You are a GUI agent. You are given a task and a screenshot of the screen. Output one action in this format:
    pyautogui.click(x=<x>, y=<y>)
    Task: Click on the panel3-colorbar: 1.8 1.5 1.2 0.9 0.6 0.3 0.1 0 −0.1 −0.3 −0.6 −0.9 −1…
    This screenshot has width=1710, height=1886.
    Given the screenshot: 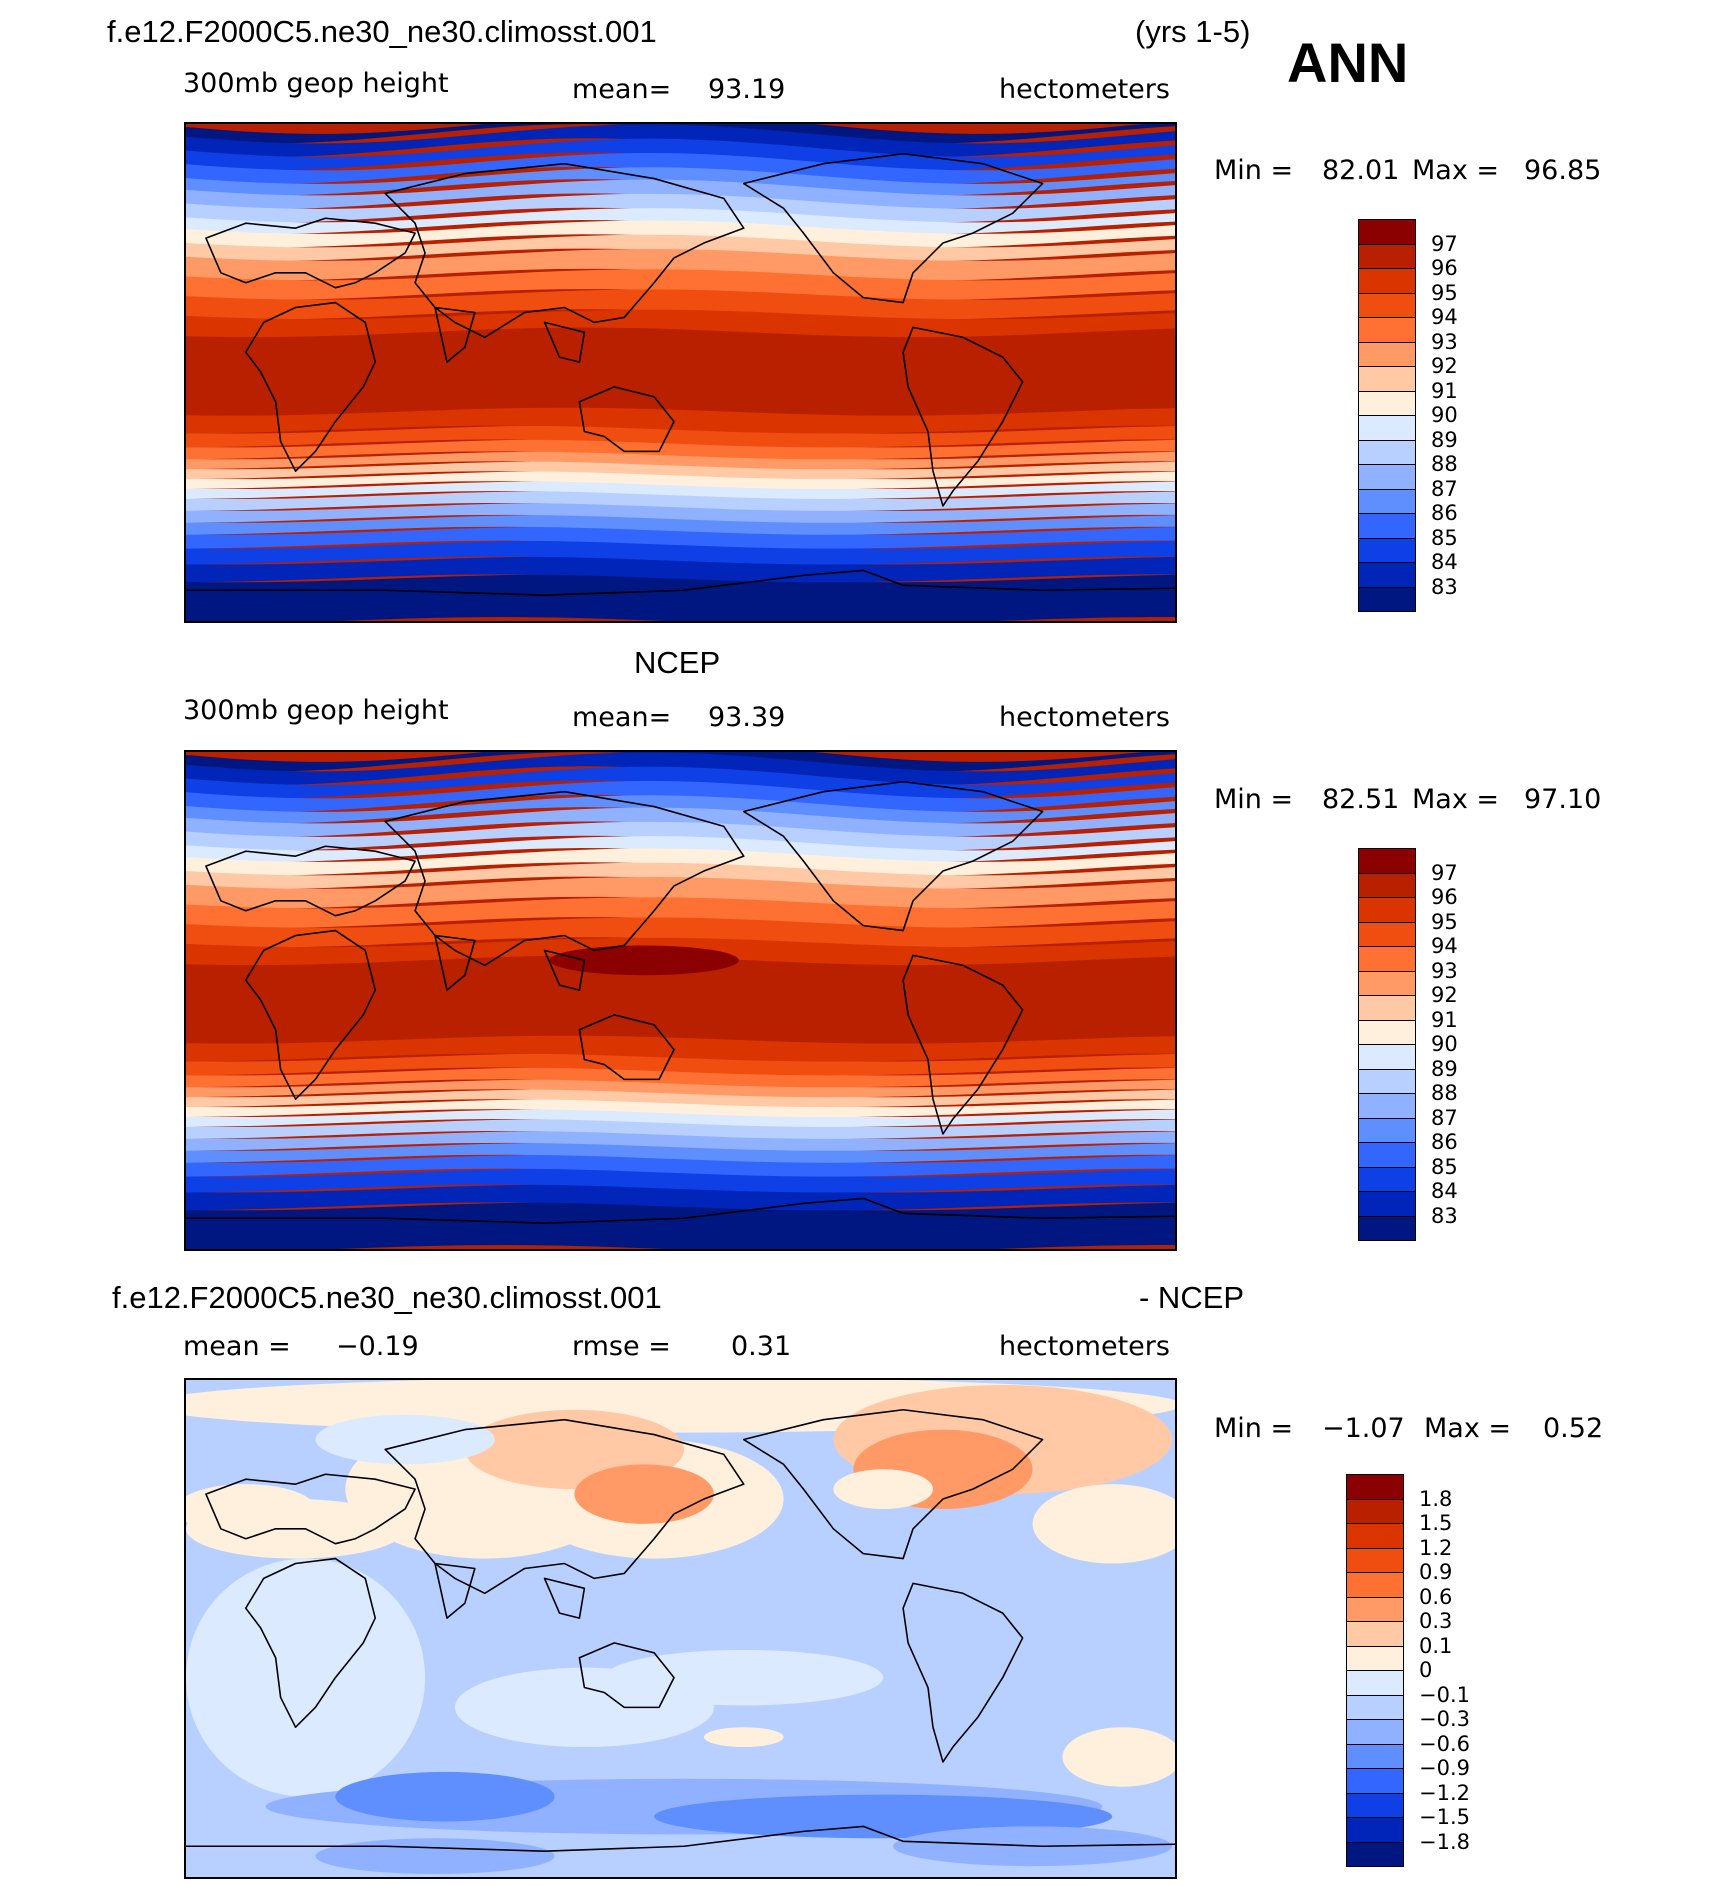 What is the action you would take?
    pyautogui.click(x=1416, y=1671)
    